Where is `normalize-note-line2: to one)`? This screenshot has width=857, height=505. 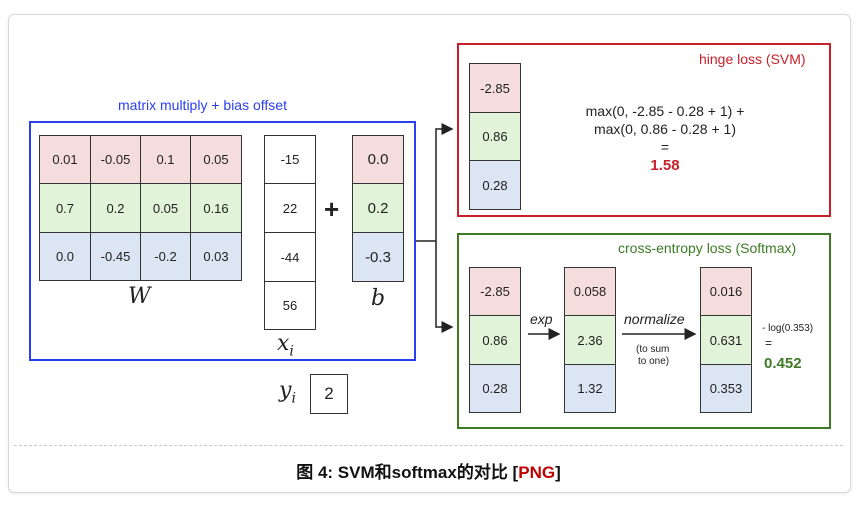 normalize-note-line2: to one) is located at coordinates (654, 361).